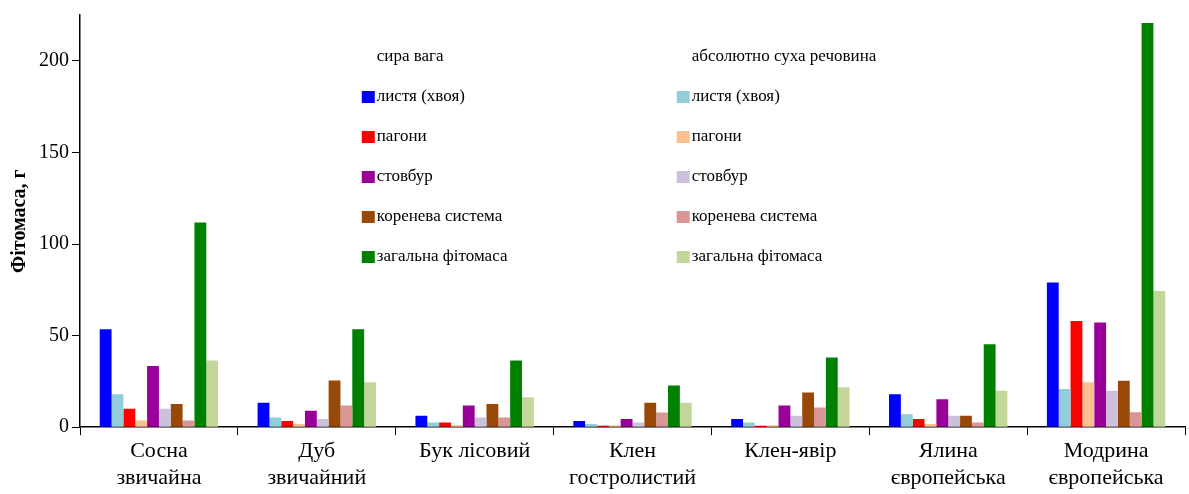 The image size is (1189, 494). What do you see at coordinates (59, 333) in the screenshot?
I see `y-tick-label: 50` at bounding box center [59, 333].